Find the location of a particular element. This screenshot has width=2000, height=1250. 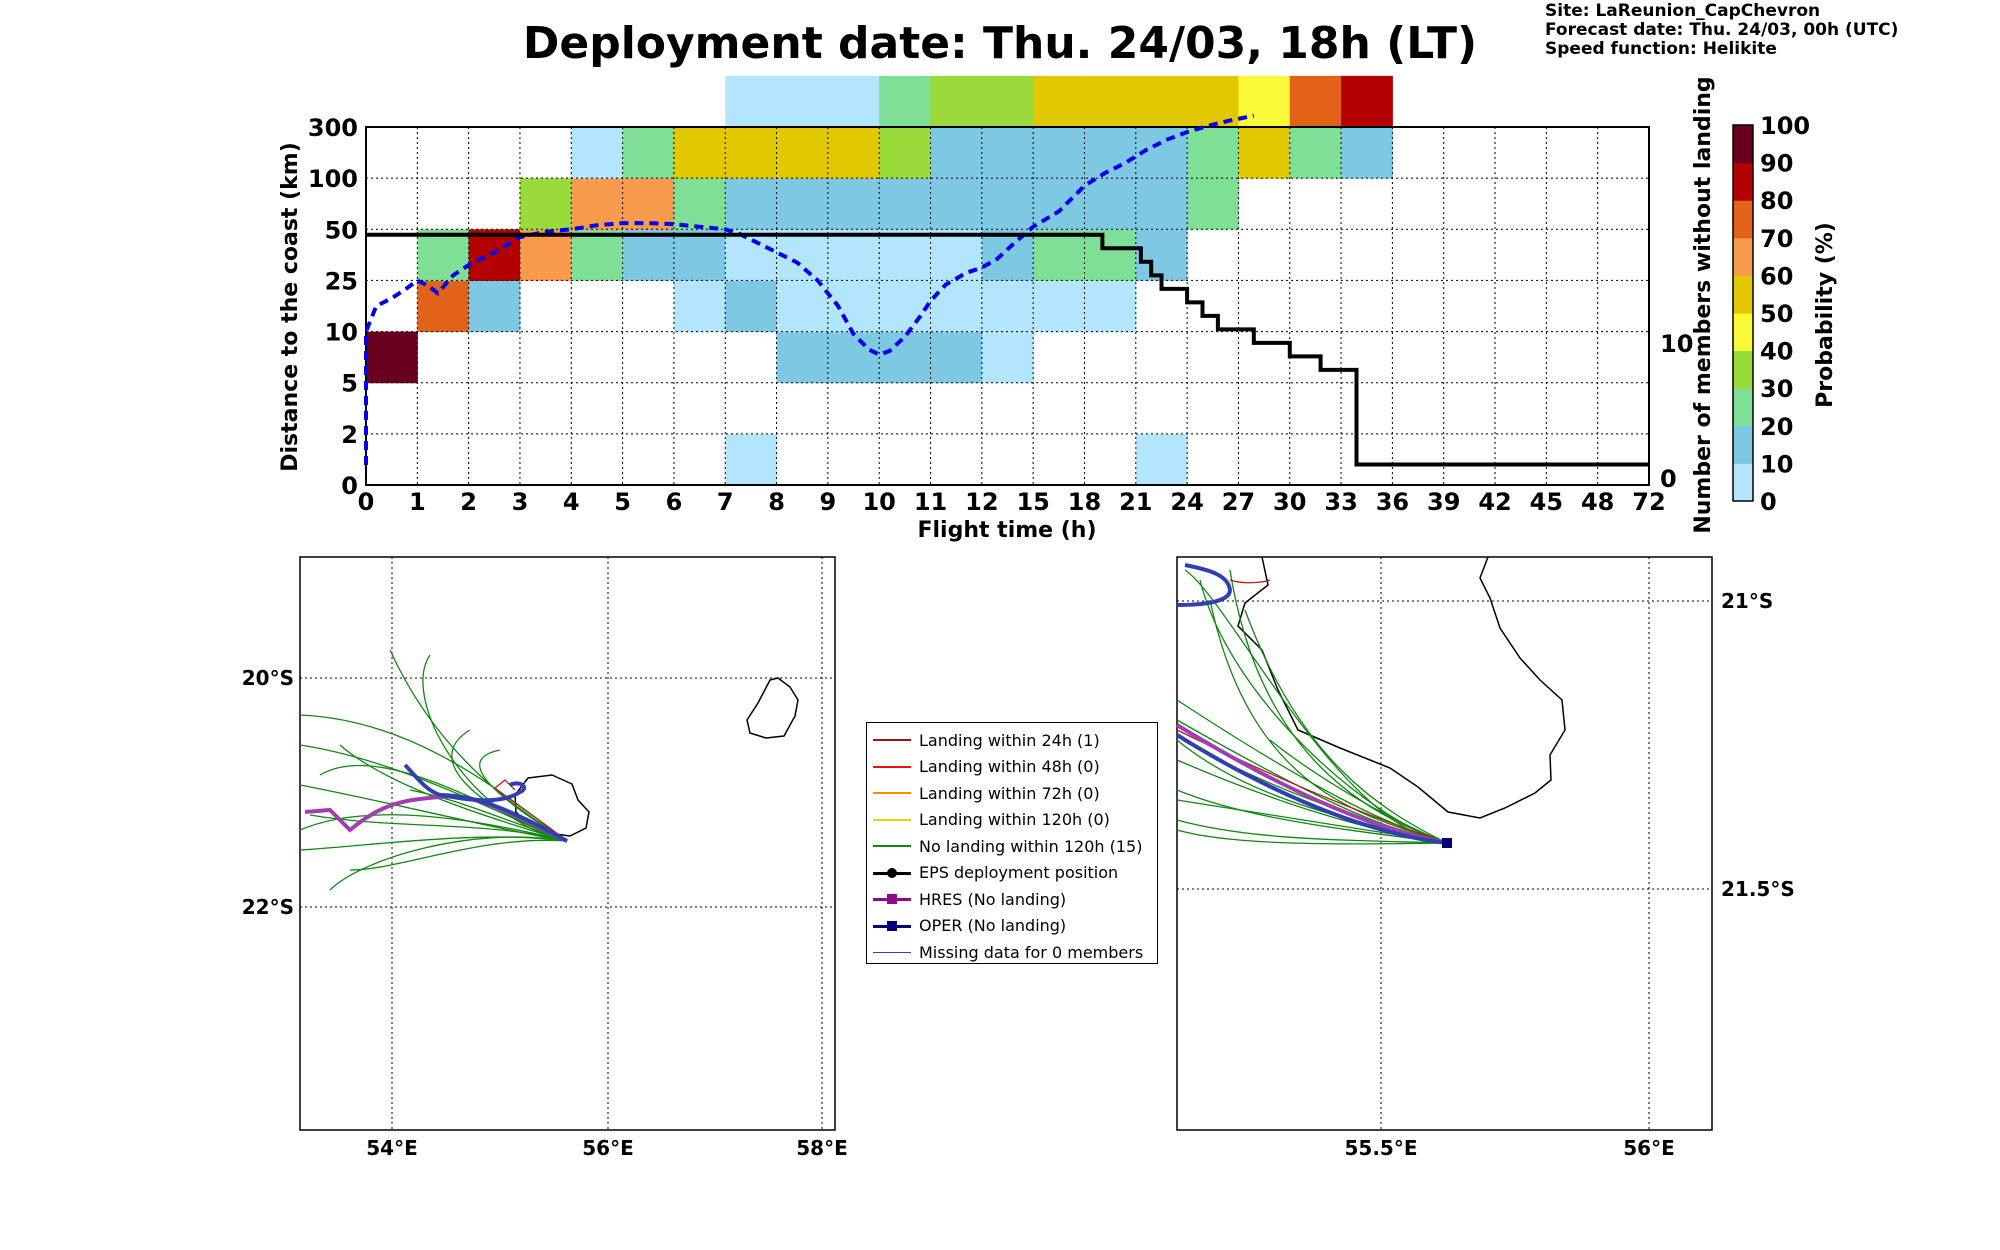

members-without-landing-line is located at coordinates (1007, 349).